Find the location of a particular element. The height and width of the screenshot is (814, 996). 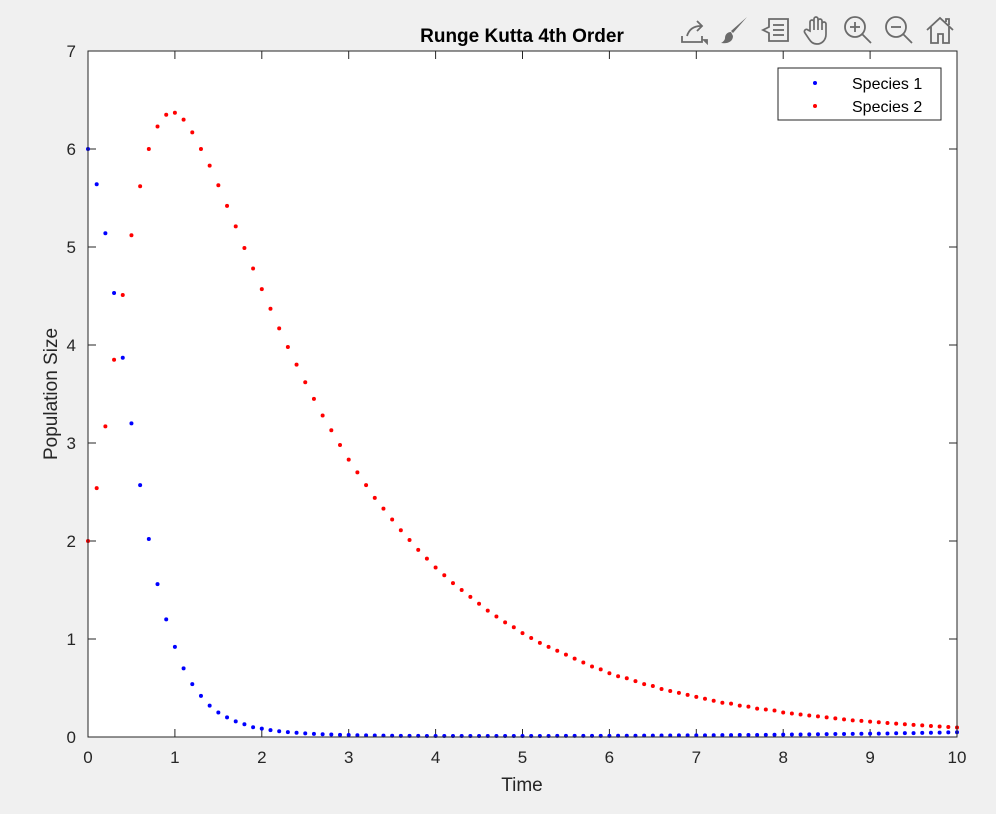

pan-icon is located at coordinates (815, 30).